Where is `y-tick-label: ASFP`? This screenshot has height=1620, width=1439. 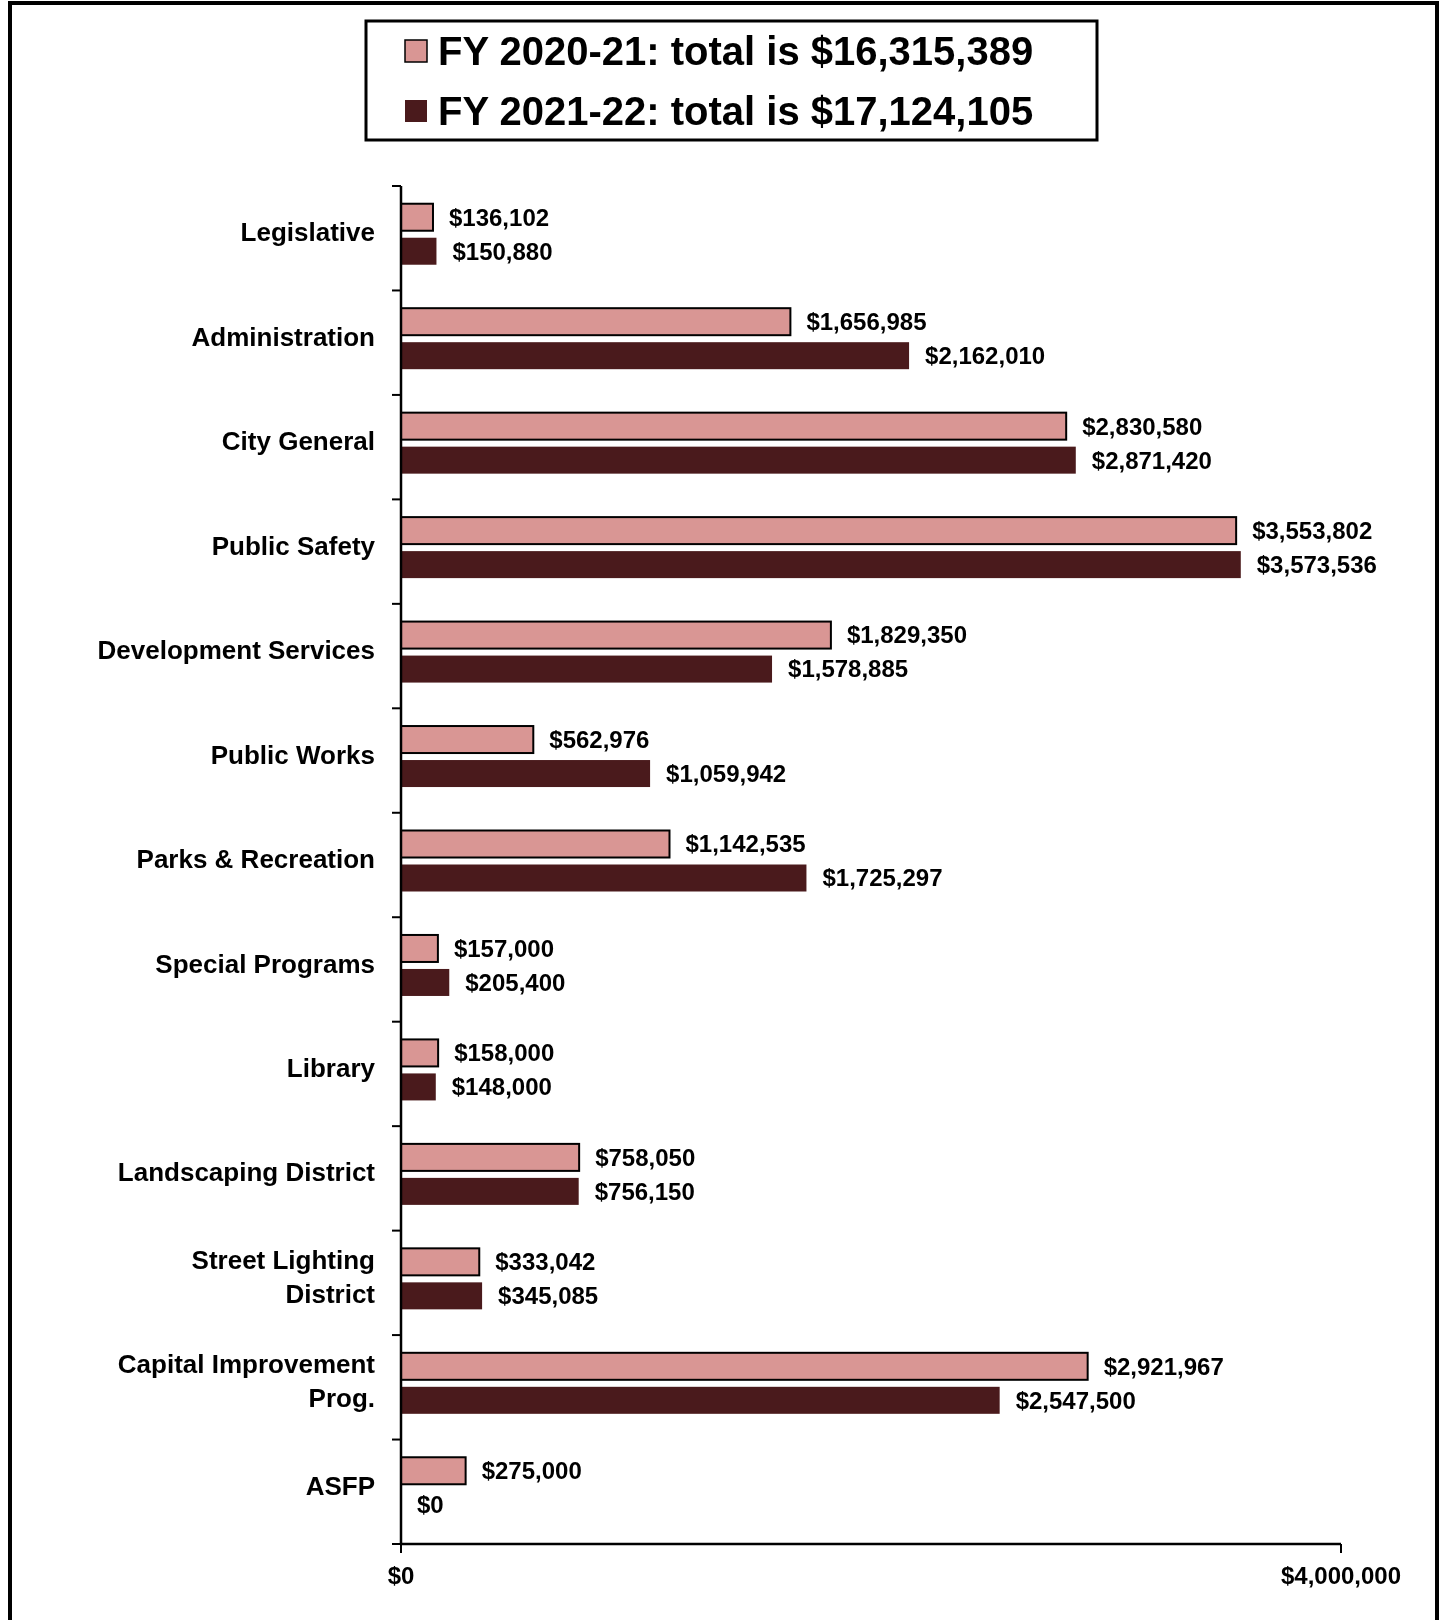 y-tick-label: ASFP is located at coordinates (340, 1485).